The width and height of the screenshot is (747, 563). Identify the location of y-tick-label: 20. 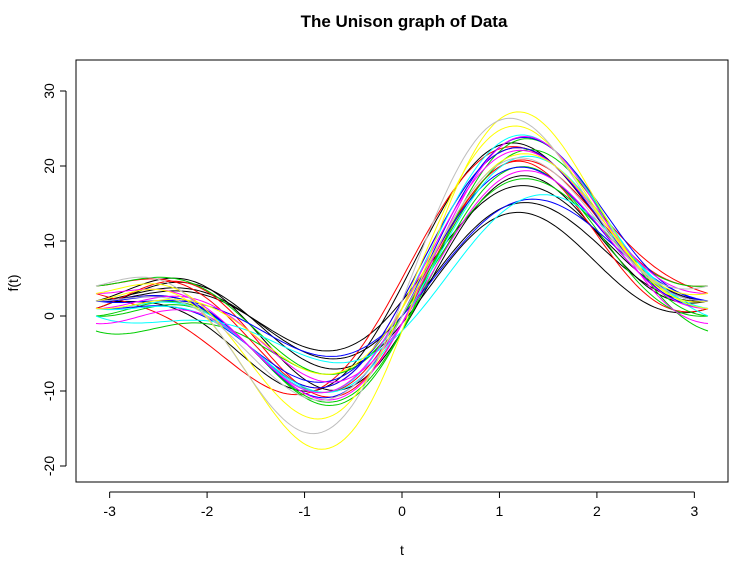
(49, 166).